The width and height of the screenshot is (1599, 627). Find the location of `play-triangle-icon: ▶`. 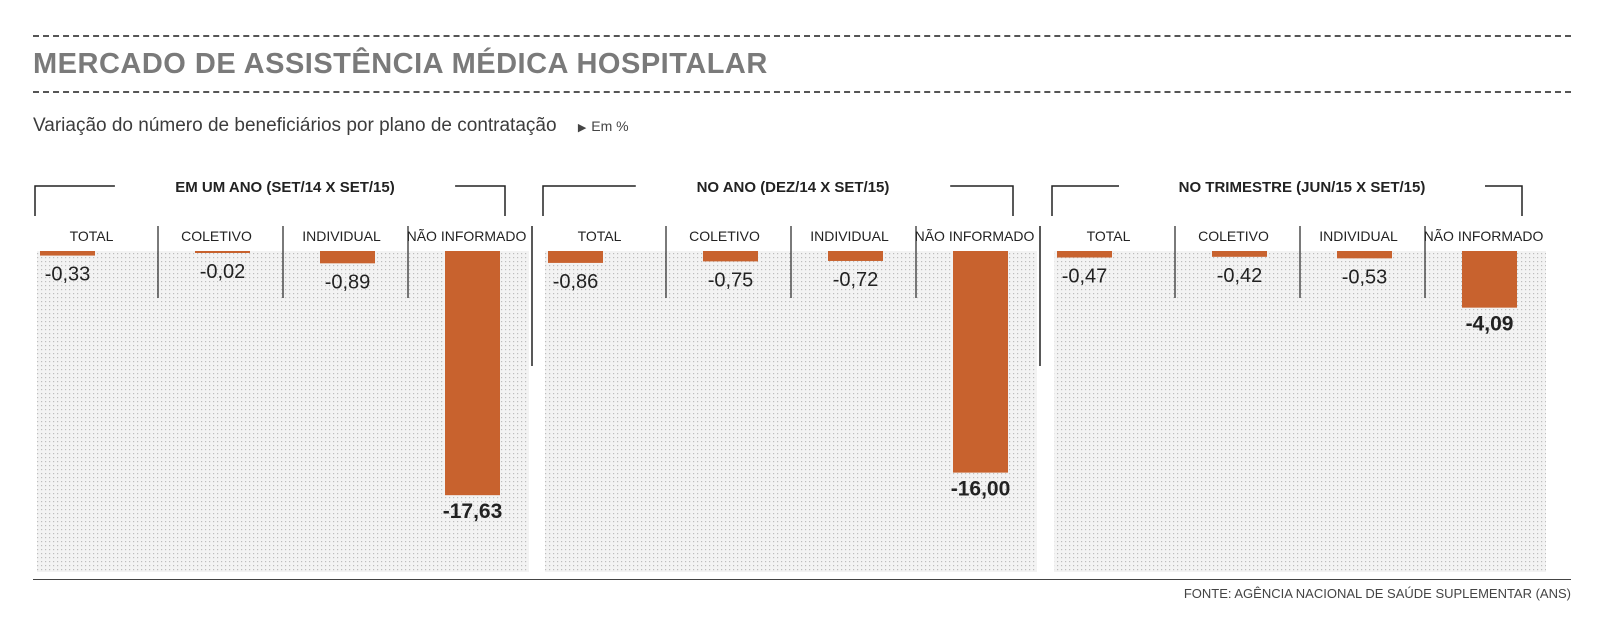

play-triangle-icon: ▶ is located at coordinates (582, 128).